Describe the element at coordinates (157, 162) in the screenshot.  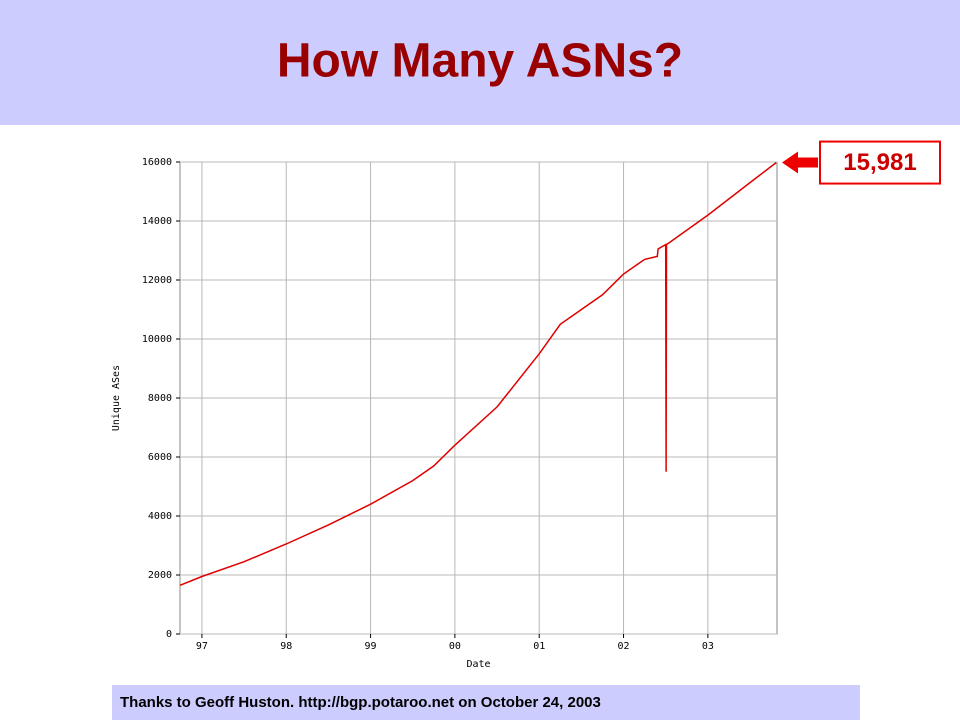
I see `y-tick-label: 16000` at that location.